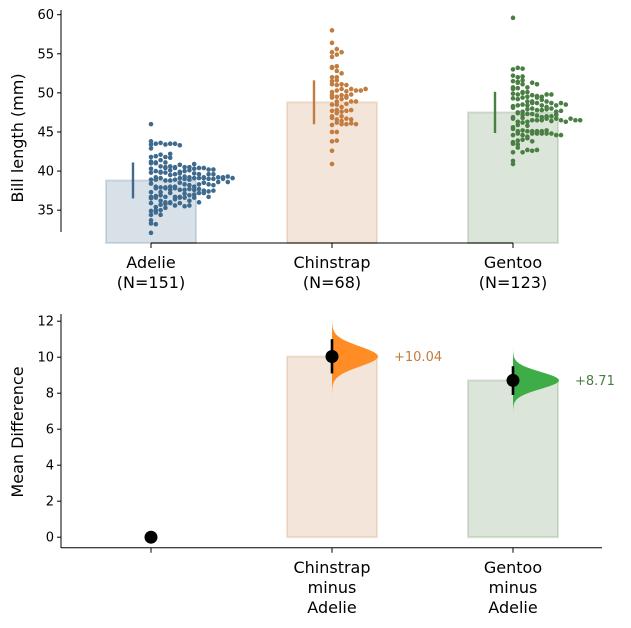 This screenshot has height=628, width=631. What do you see at coordinates (332, 356) in the screenshot?
I see `mean-difference-point-chinstrap` at bounding box center [332, 356].